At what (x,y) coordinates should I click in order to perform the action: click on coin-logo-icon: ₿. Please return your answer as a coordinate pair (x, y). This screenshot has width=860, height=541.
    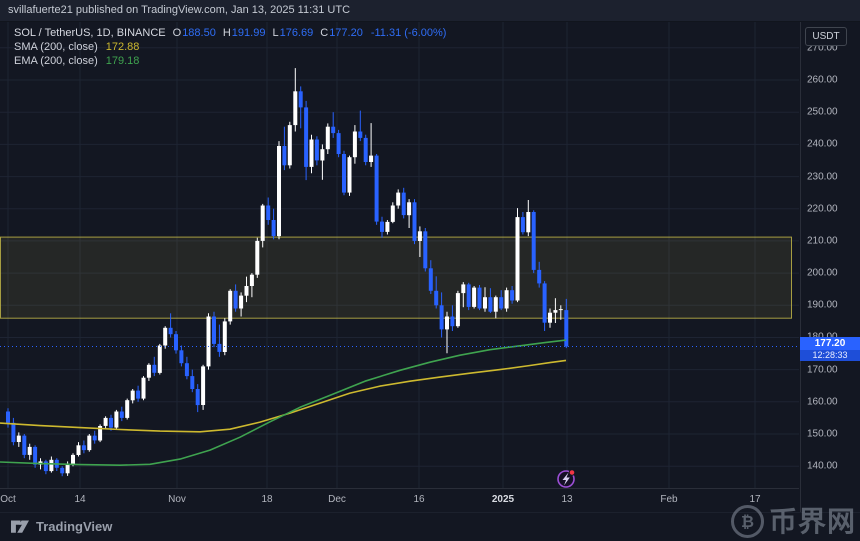
    Looking at the image, I should click on (747, 521).